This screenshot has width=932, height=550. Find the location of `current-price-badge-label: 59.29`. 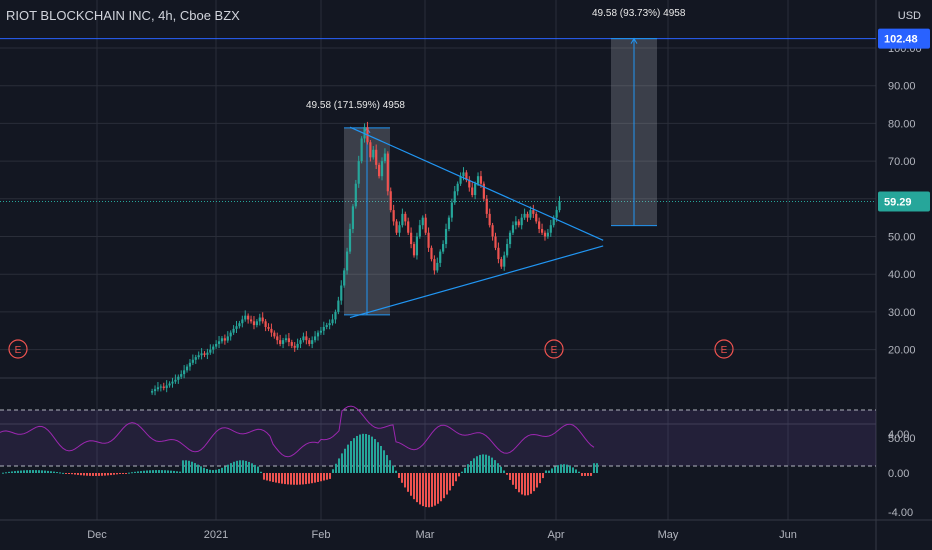

current-price-badge-label: 59.29 is located at coordinates (898, 202).